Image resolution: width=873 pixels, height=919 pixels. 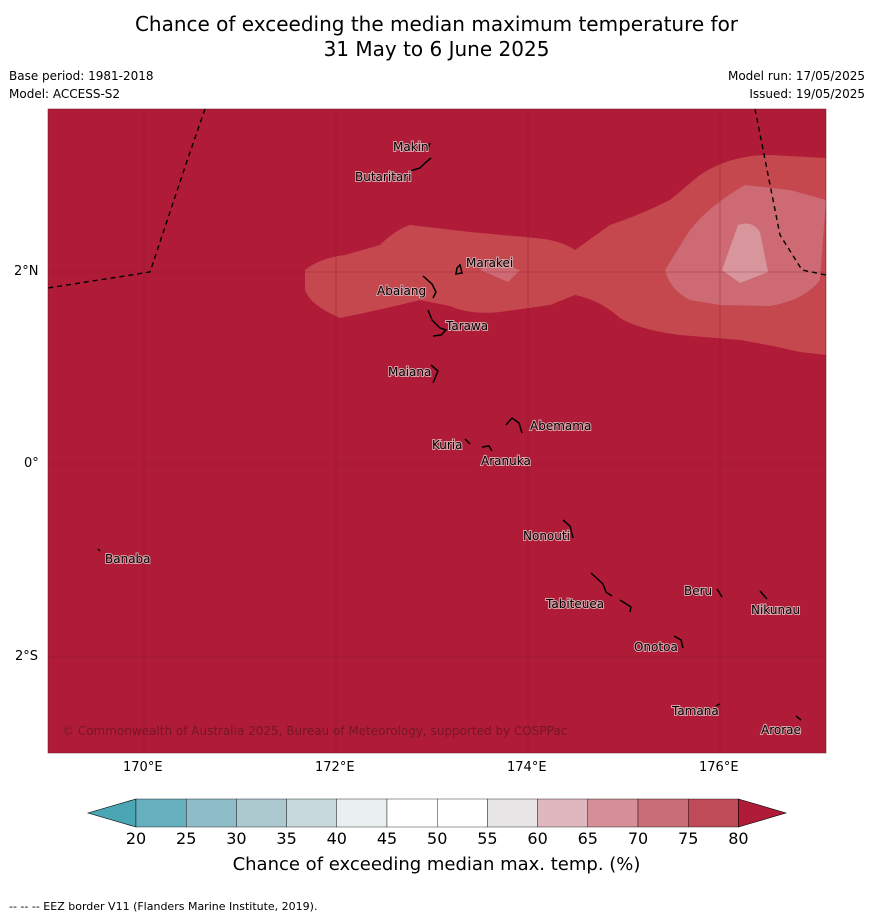 I want to click on colorbar-tick-50: 50, so click(x=437, y=838).